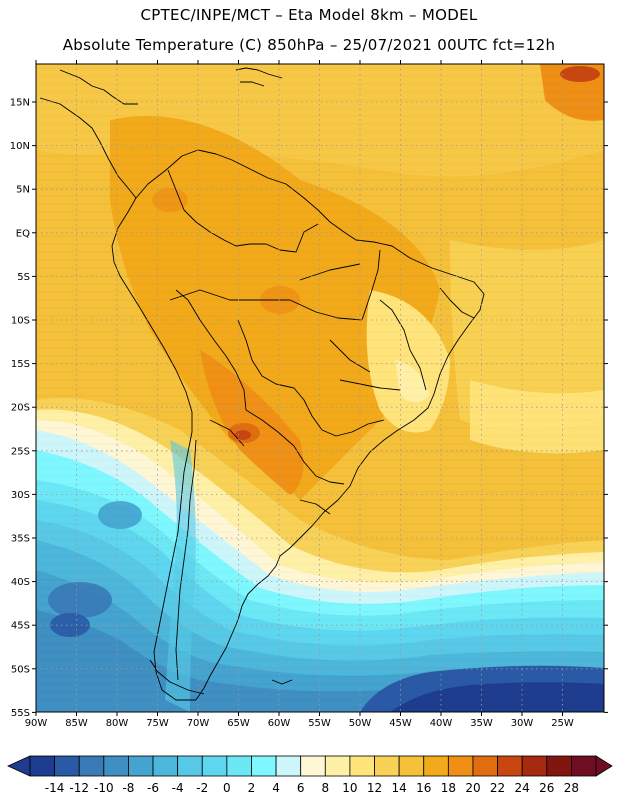 The image size is (618, 800). What do you see at coordinates (448, 788) in the screenshot?
I see `colorbar-label: 18` at bounding box center [448, 788].